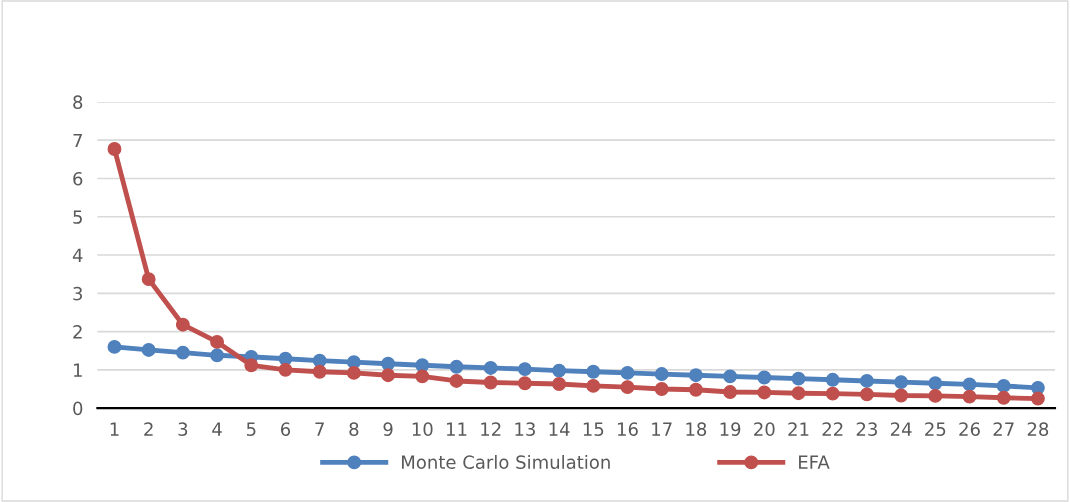 The image size is (1070, 502). I want to click on x-tick-label: 1, so click(114, 429).